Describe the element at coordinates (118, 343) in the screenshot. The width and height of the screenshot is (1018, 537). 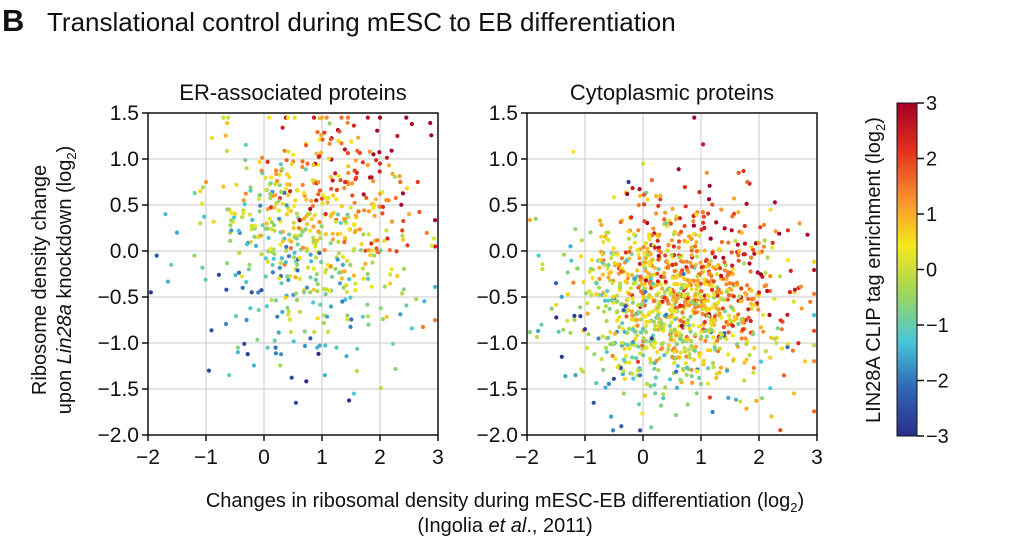
I see `y-tick-label: −1.0` at that location.